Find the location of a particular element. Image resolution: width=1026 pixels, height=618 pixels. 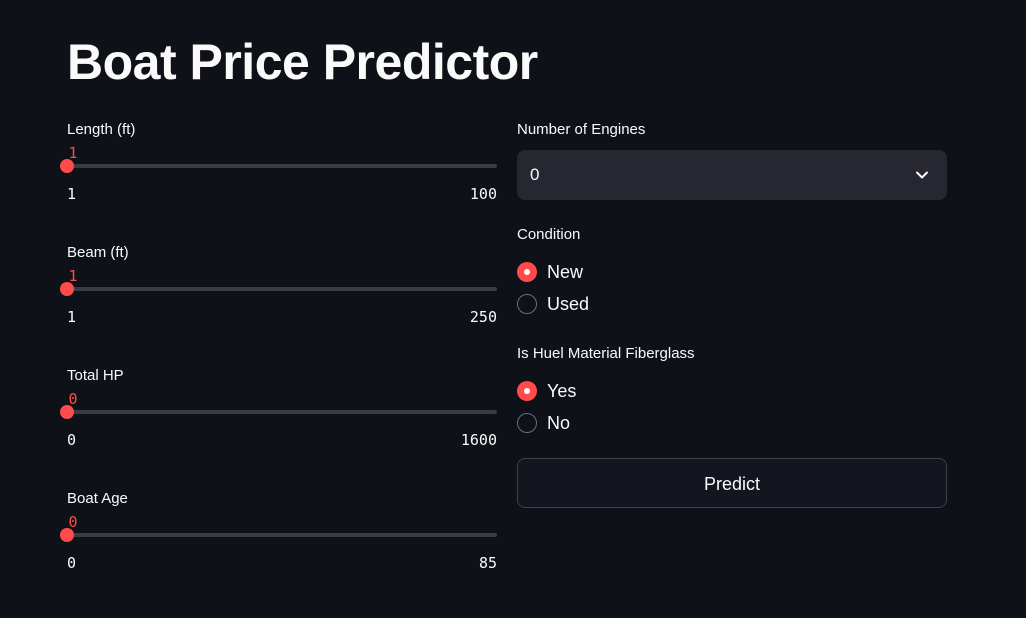

length-slider-thumb is located at coordinates (67, 166).